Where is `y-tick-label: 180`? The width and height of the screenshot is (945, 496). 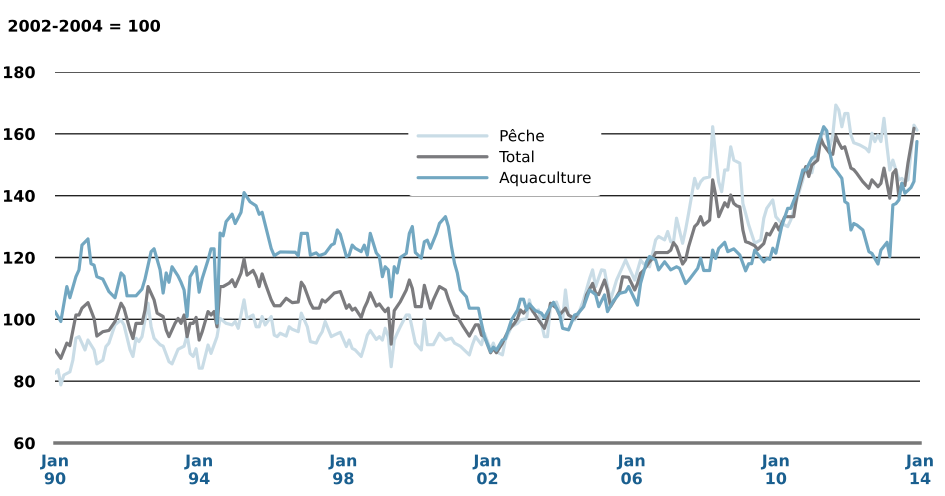
y-tick-label: 180 is located at coordinates (19, 72).